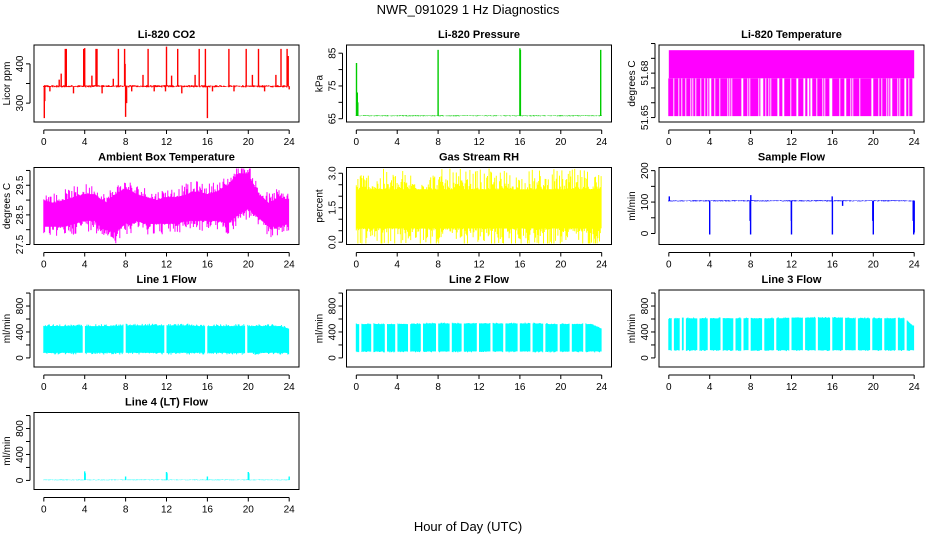  I want to click on panel-li-820-pressure: Li-820 Pressure kPa 0 4 8 12 16 20 24 65 75 85, so click(463, 88).